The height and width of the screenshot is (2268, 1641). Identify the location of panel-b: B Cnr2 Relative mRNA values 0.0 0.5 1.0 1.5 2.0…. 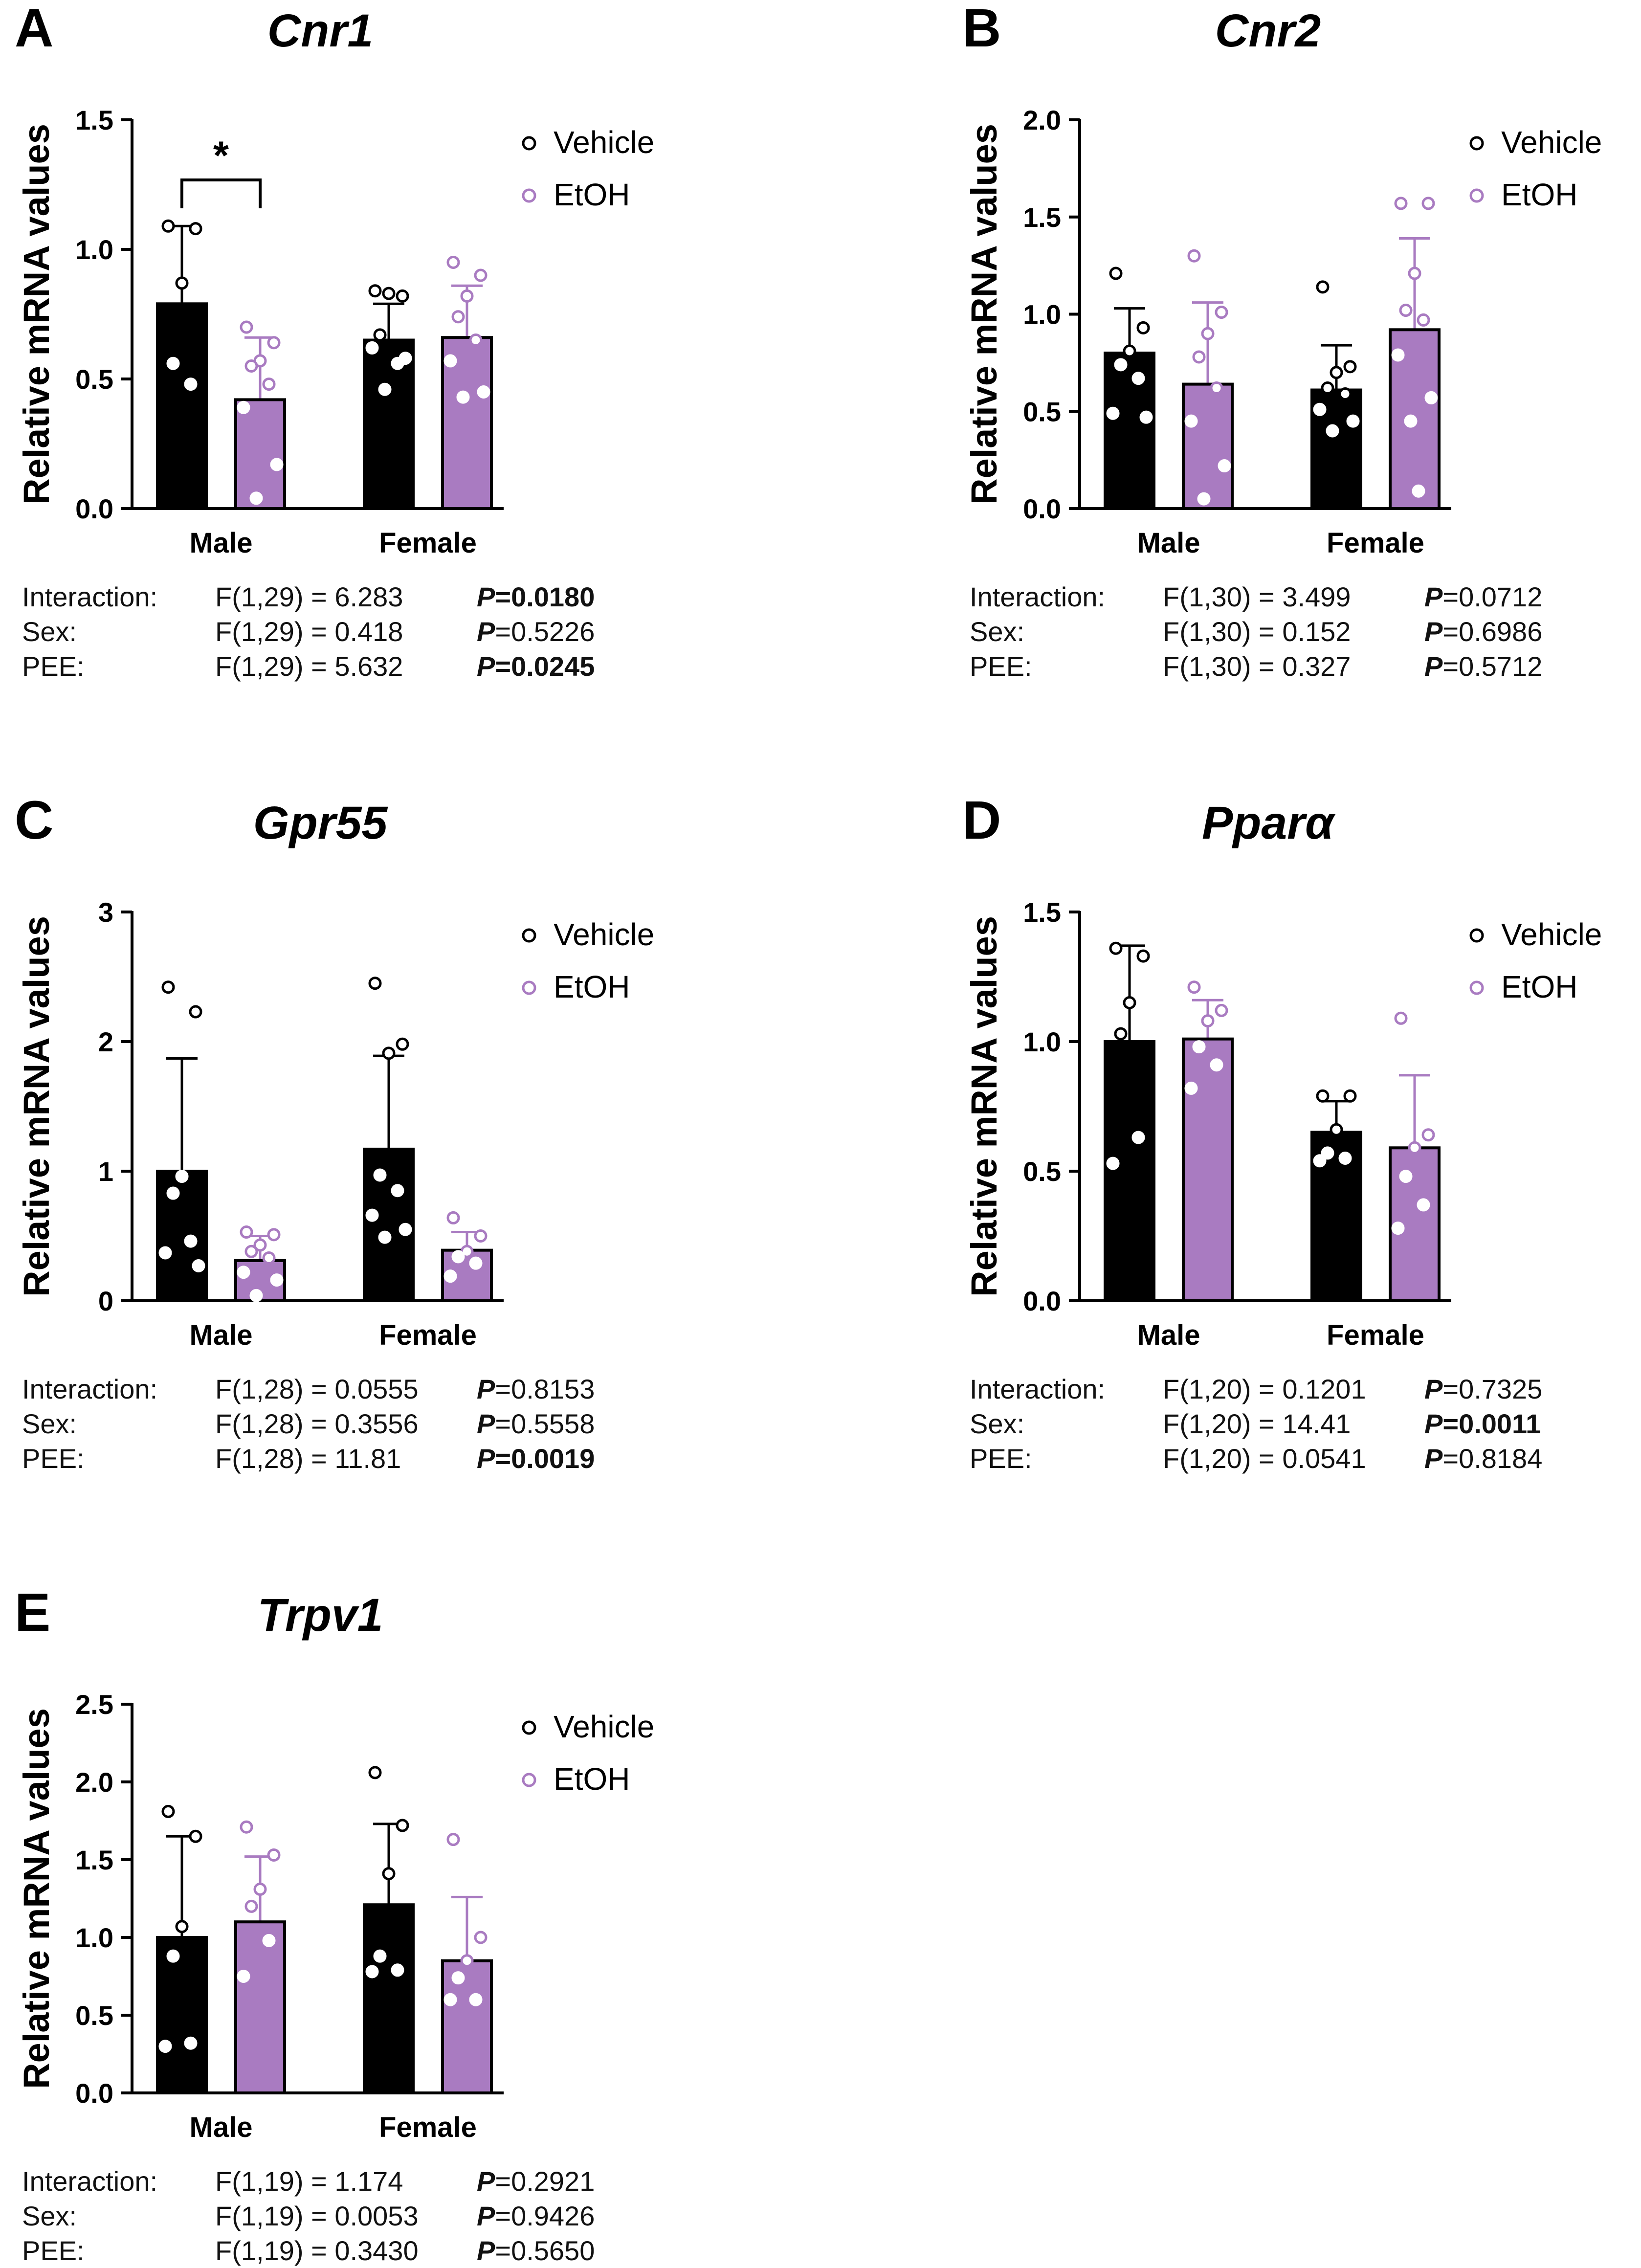
(1282, 279).